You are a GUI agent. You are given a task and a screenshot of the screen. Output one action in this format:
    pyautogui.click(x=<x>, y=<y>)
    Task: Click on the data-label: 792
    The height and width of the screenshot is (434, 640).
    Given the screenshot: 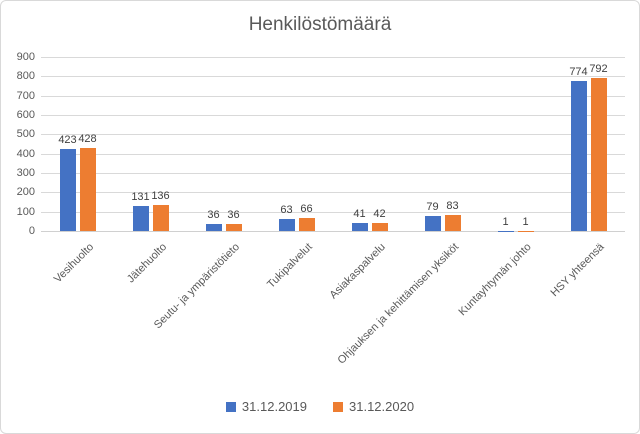 What is the action you would take?
    pyautogui.click(x=598, y=68)
    